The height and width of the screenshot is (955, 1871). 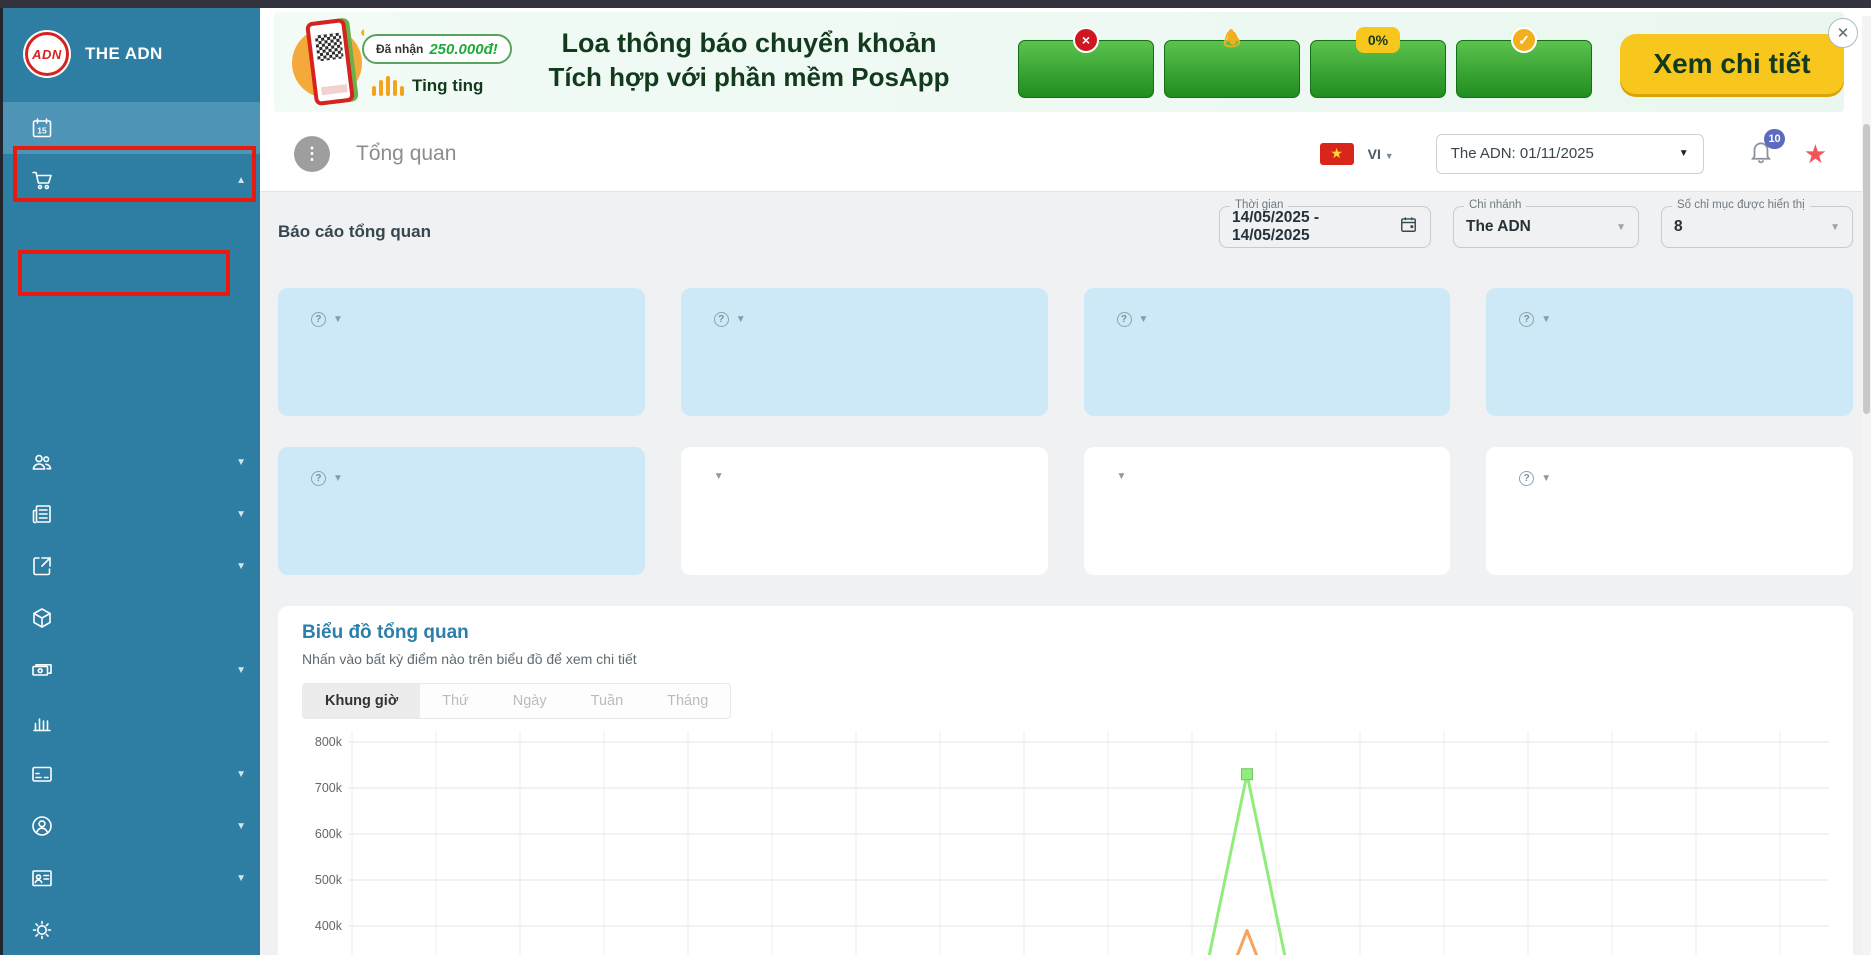 What do you see at coordinates (1498, 226) in the screenshot?
I see `branch-value: The ADN` at bounding box center [1498, 226].